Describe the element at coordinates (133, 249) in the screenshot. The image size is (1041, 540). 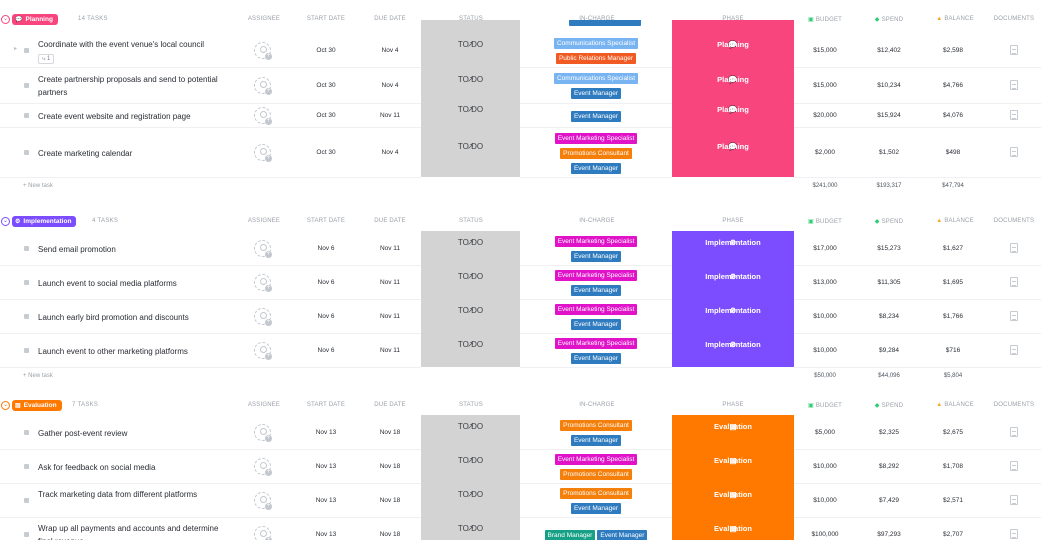
I see `task-name: Send email promotion` at that location.